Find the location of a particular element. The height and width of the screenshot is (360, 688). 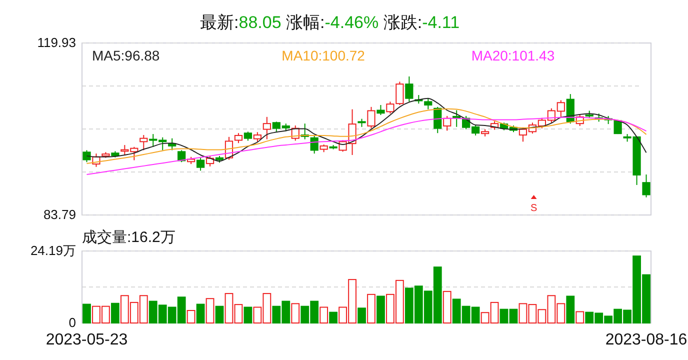

text: MA20:101.43 is located at coordinates (513, 56).